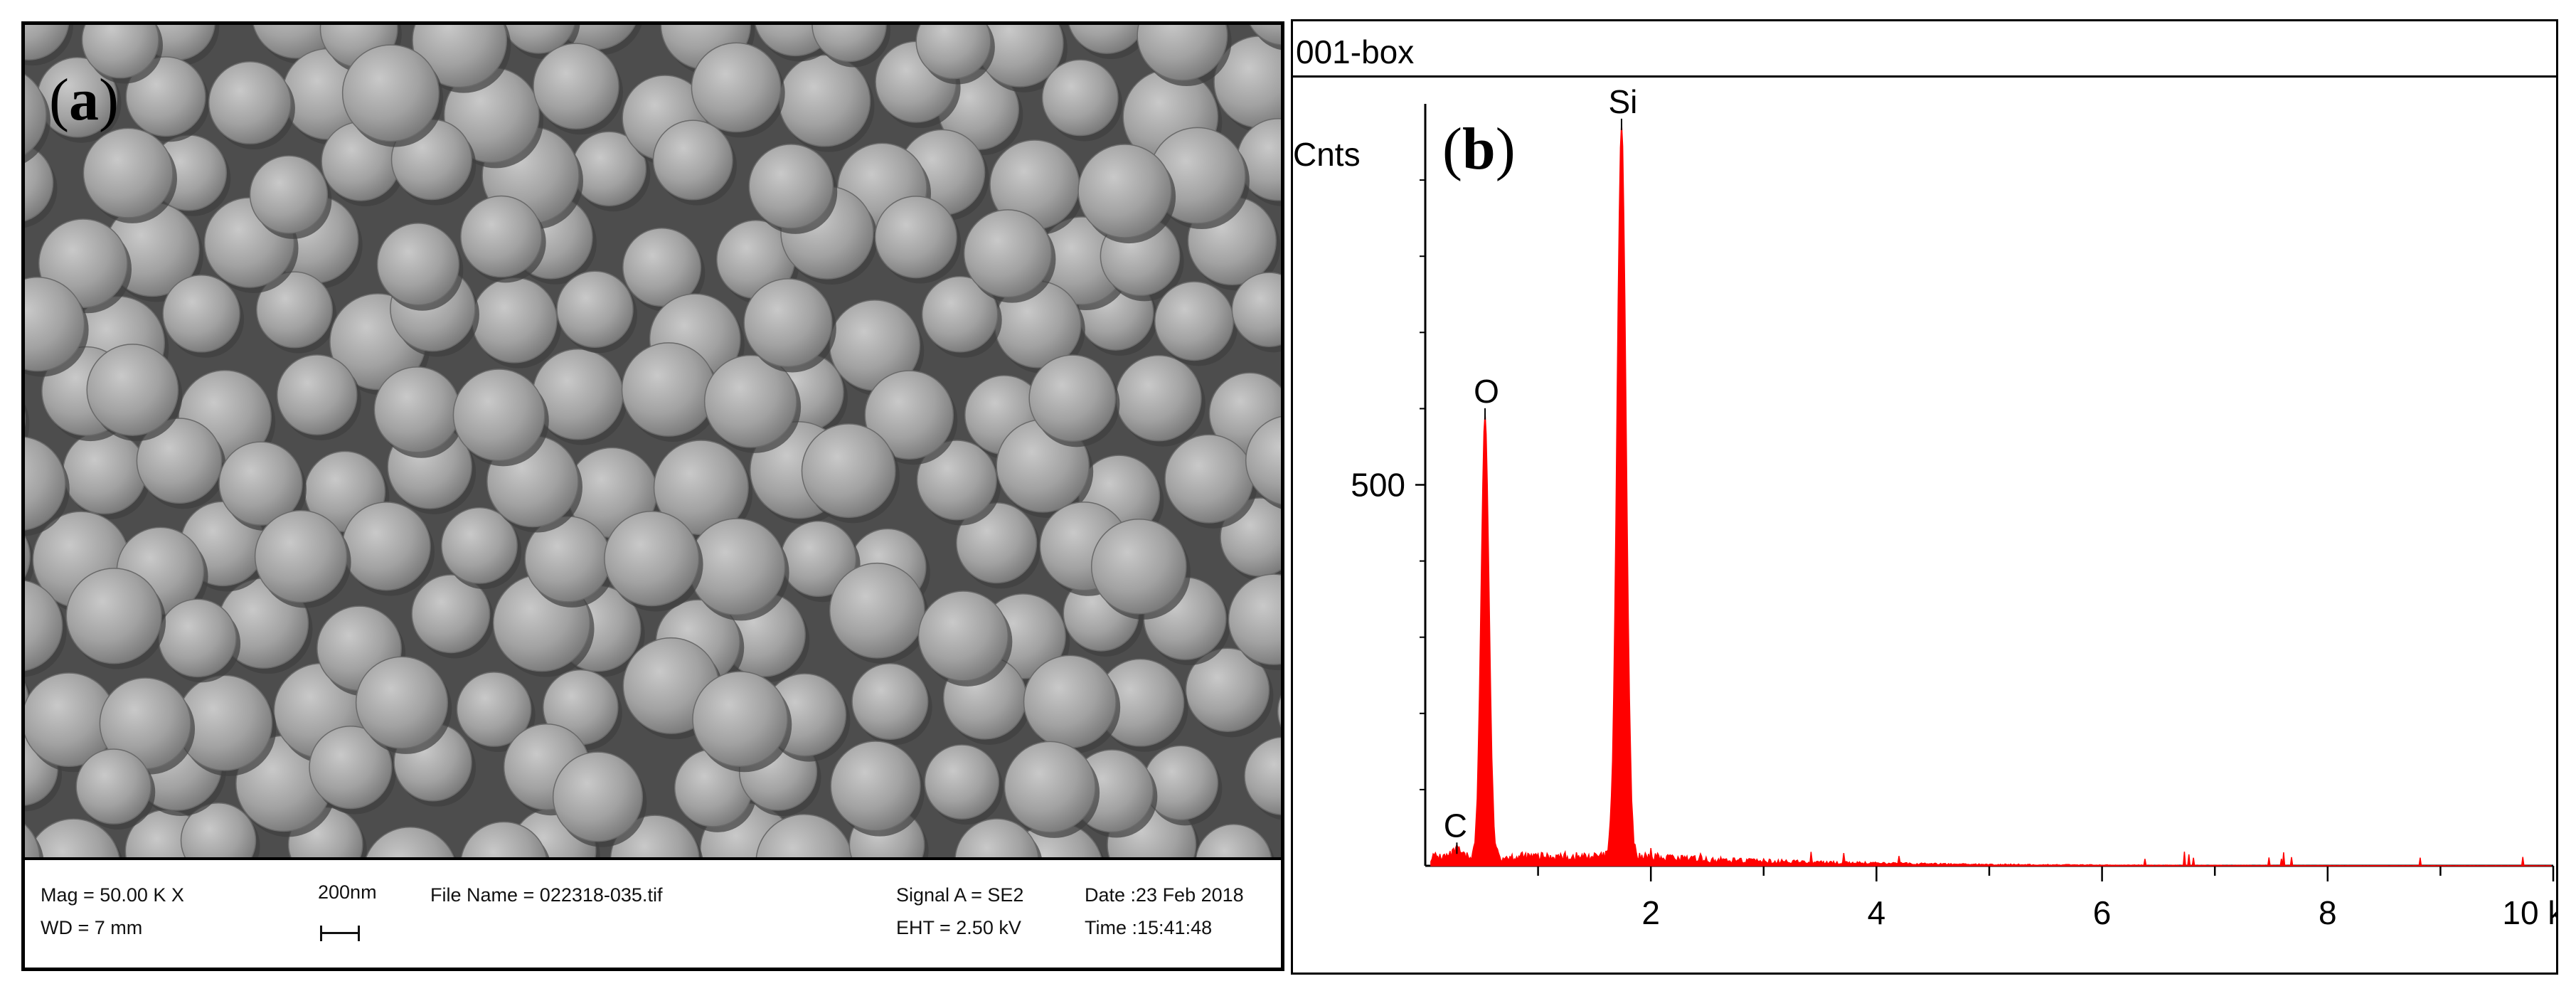 The width and height of the screenshot is (2576, 991). What do you see at coordinates (340, 933) in the screenshot?
I see `scale-bar` at bounding box center [340, 933].